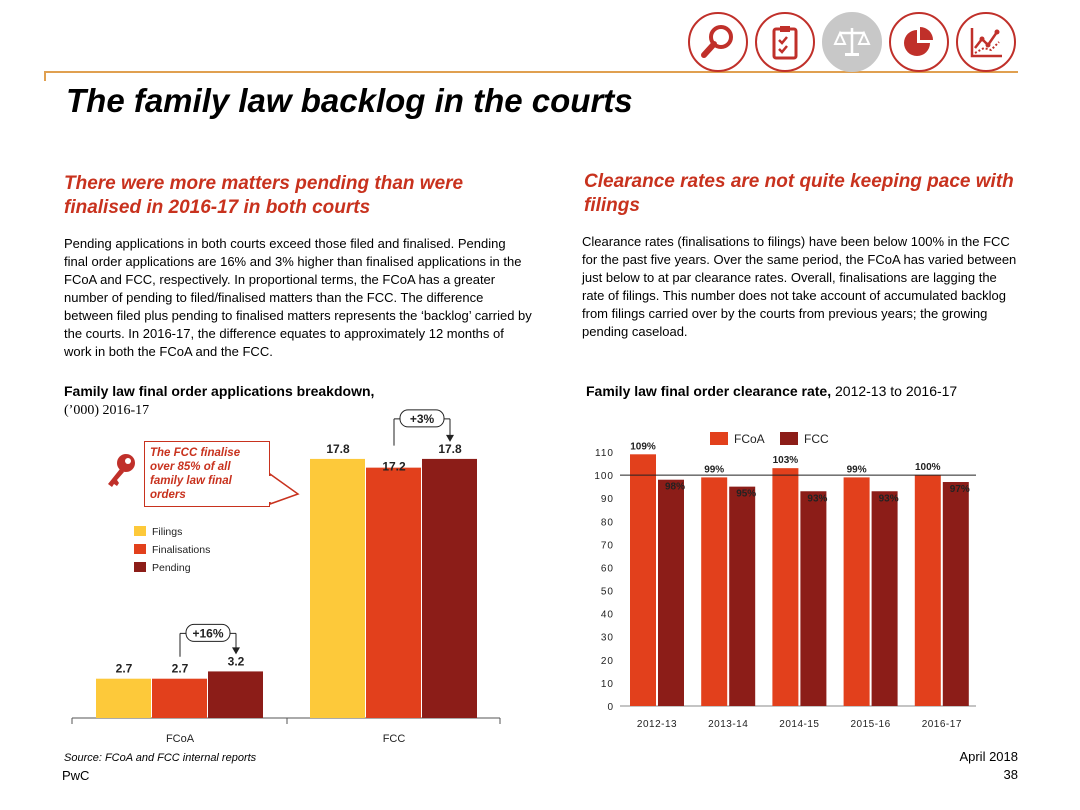 The width and height of the screenshot is (1080, 810). Describe the element at coordinates (852, 42) in the screenshot. I see `scales-icon` at that location.